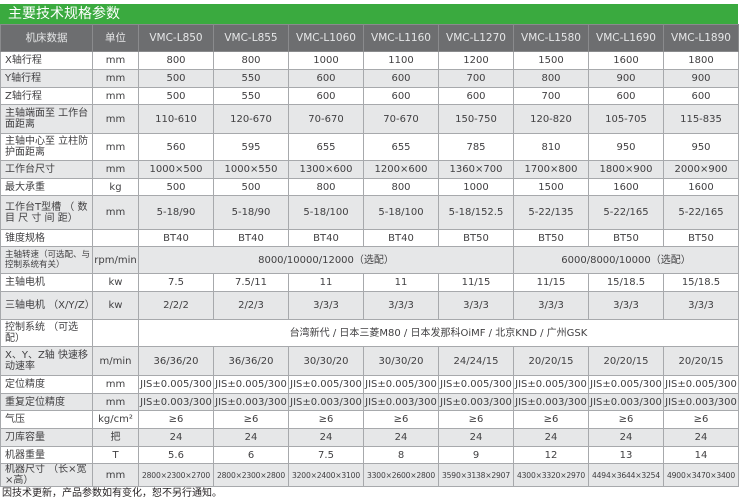 This screenshot has width=739, height=501. What do you see at coordinates (701, 361) in the screenshot?
I see `row-value: 20/20/15` at bounding box center [701, 361].